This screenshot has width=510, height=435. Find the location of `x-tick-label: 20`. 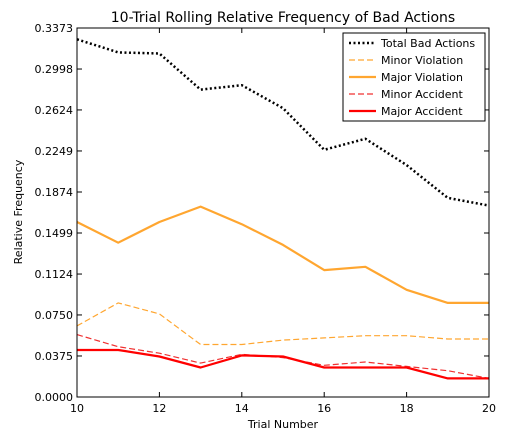

x-tick-label: 20 is located at coordinates (489, 408).